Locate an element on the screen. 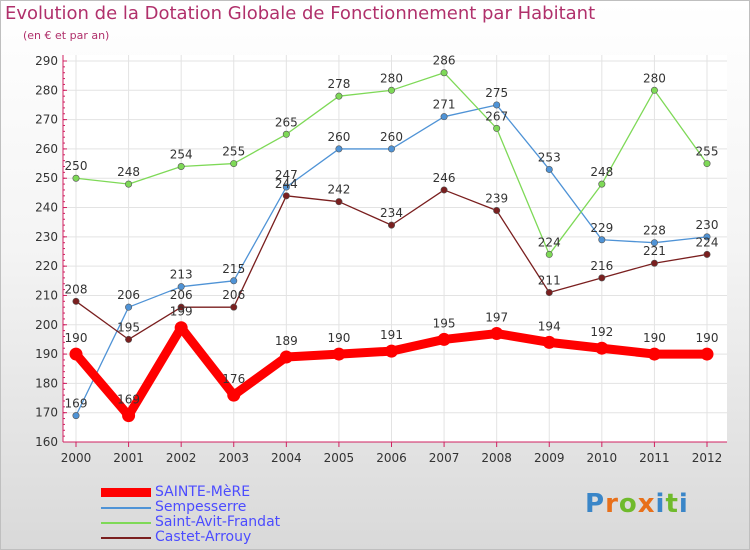 This screenshot has width=750, height=550. y-tick-label: 210 is located at coordinates (46, 295).